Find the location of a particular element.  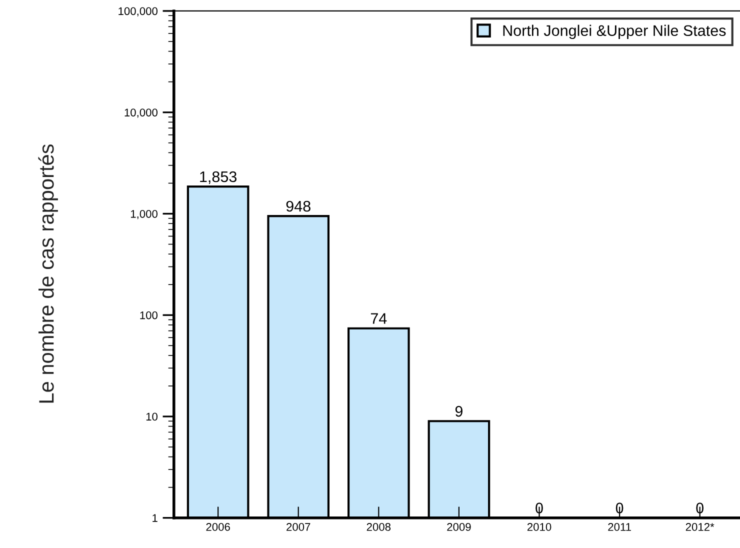

data-label: 9 is located at coordinates (458, 411).